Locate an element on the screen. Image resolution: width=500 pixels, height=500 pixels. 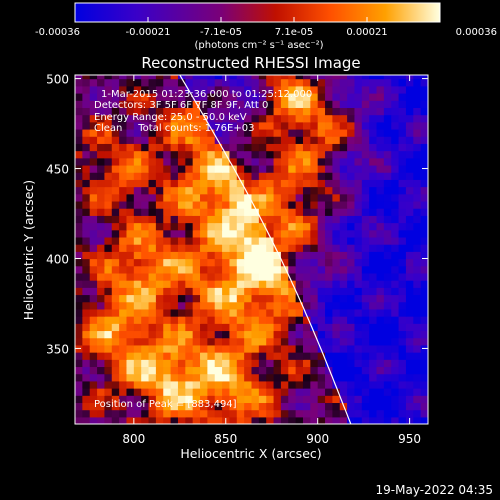
colorbar-tick-label: 7.1e-05 is located at coordinates (294, 32).